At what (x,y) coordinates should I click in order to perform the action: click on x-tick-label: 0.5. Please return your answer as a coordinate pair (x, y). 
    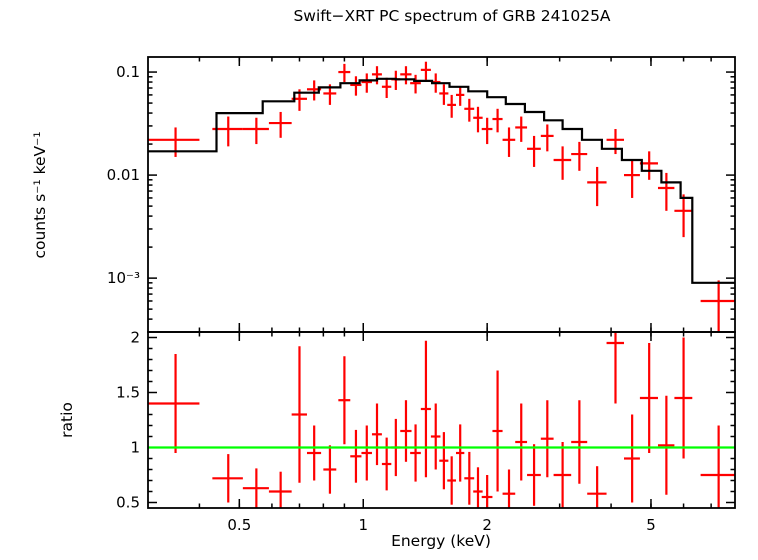
    Looking at the image, I should click on (239, 525).